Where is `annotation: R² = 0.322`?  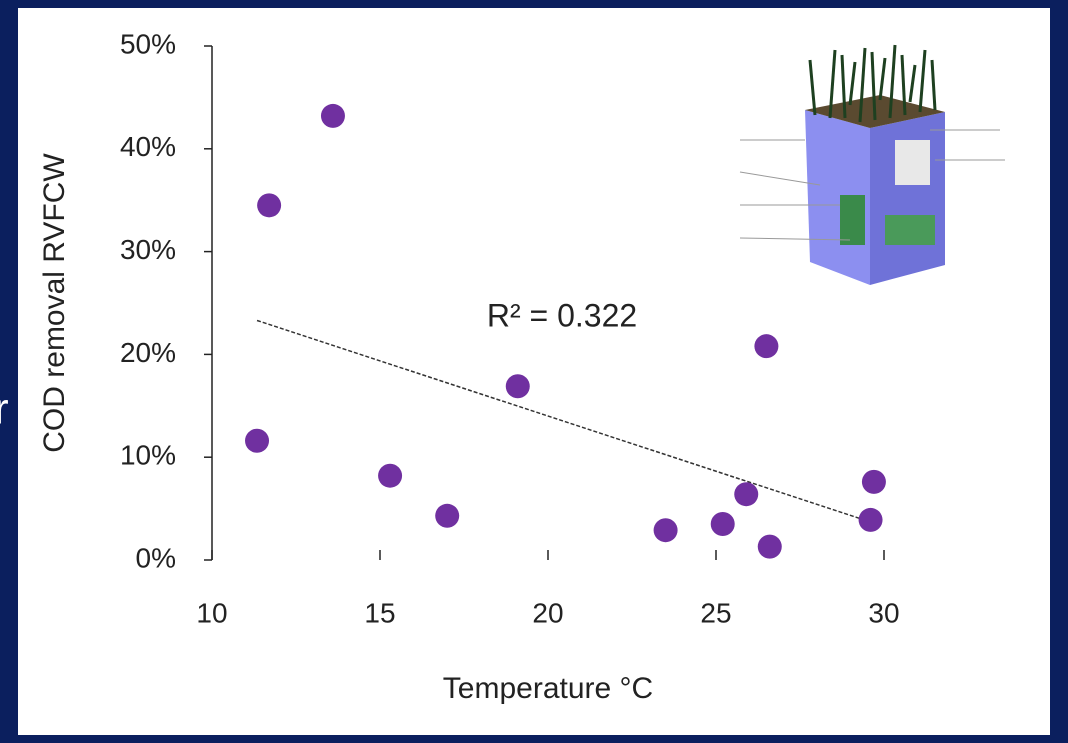 annotation: R² = 0.322 is located at coordinates (562, 315).